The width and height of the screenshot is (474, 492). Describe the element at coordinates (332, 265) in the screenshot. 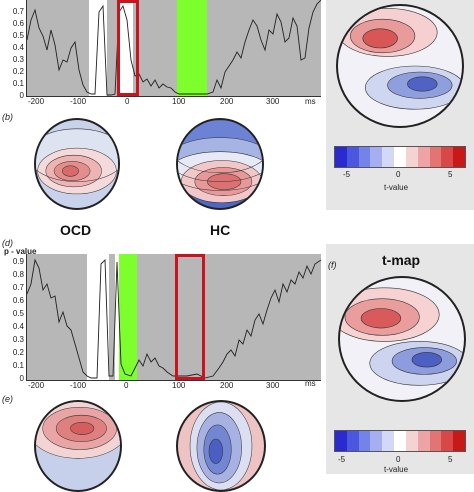

I see `panel-label-f: (f)` at that location.